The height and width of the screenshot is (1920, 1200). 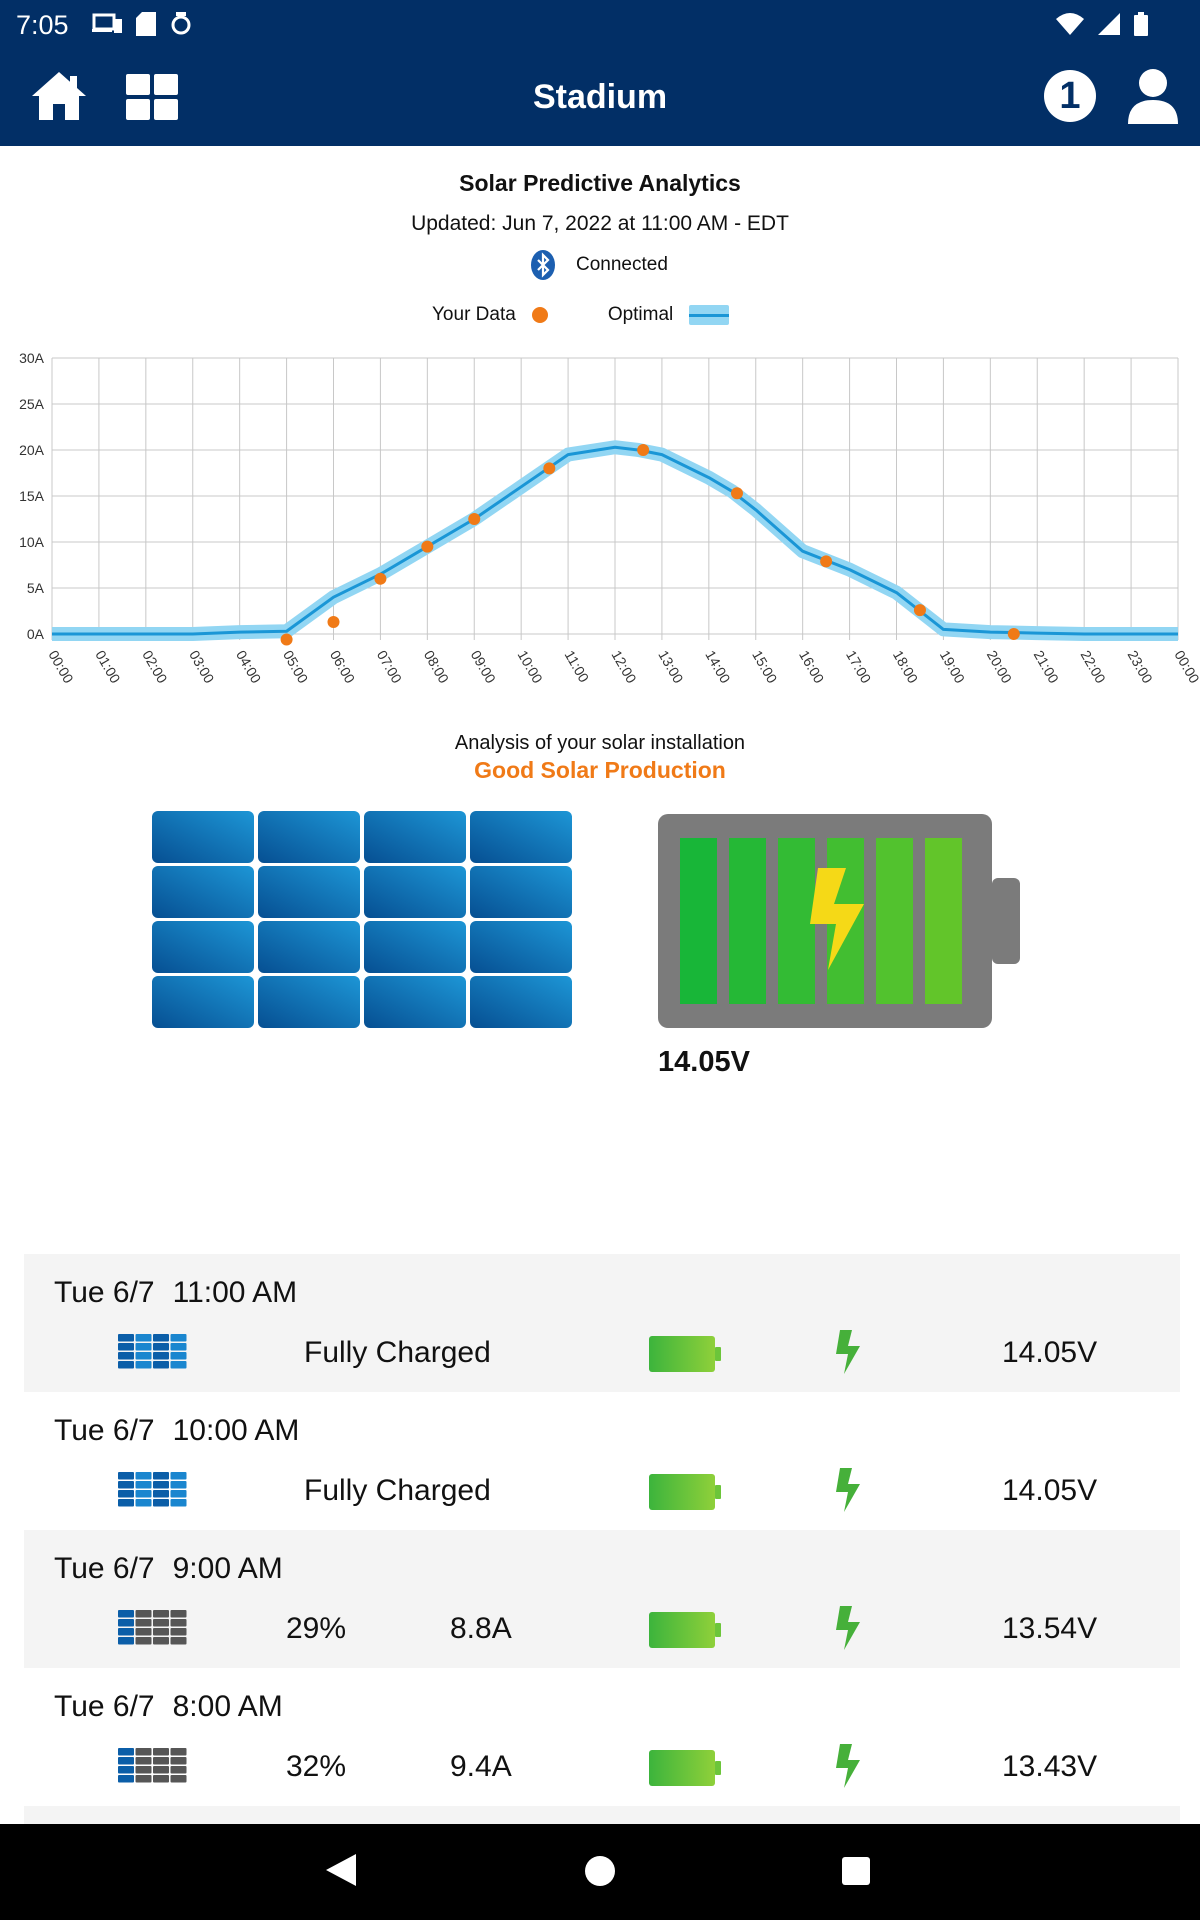 I want to click on log-row: Tue 6/7 11:00 AM Fully Charged 14.05V, so click(x=602, y=1323).